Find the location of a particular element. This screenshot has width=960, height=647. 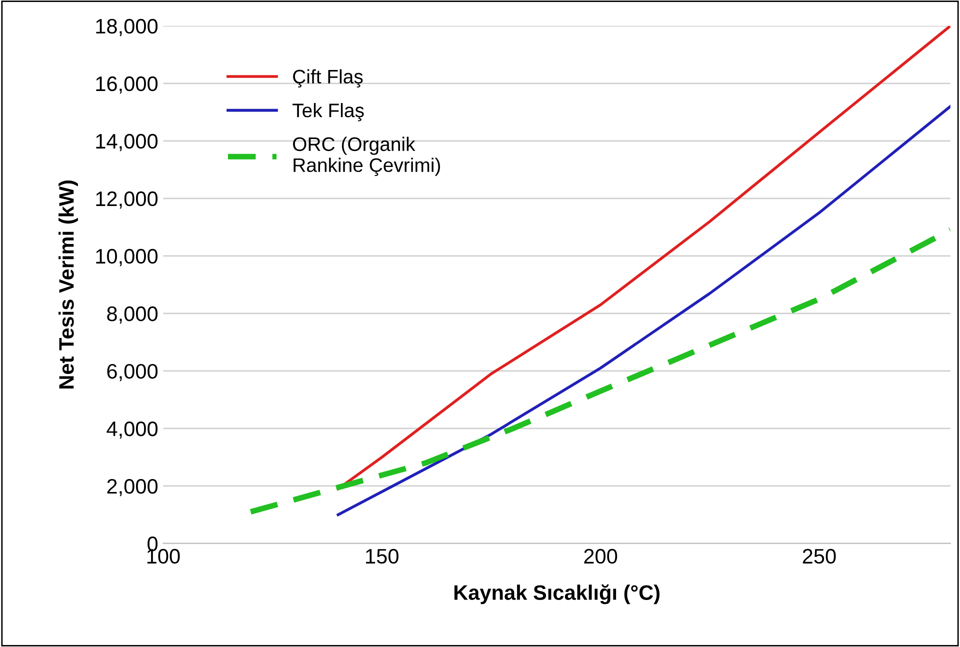

y-tick-label: 2,000 is located at coordinates (132, 487).